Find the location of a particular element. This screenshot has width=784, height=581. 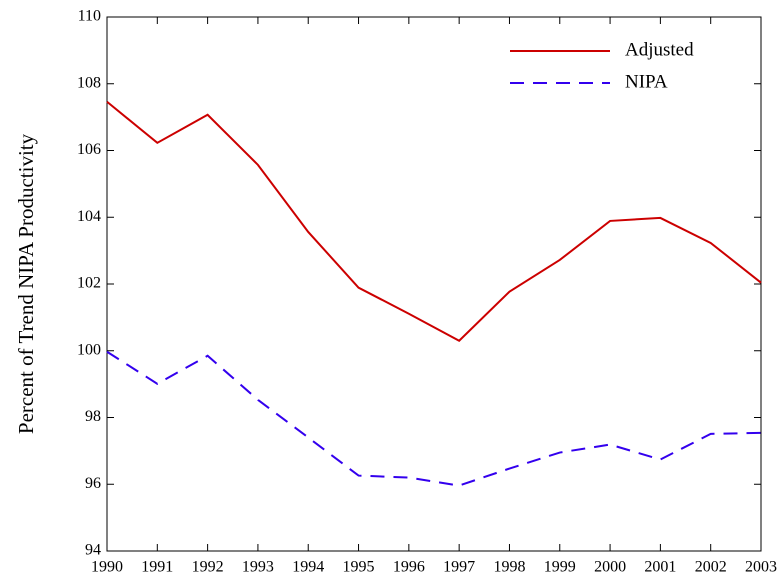

x-tick-label: 1990 is located at coordinates (107, 567).